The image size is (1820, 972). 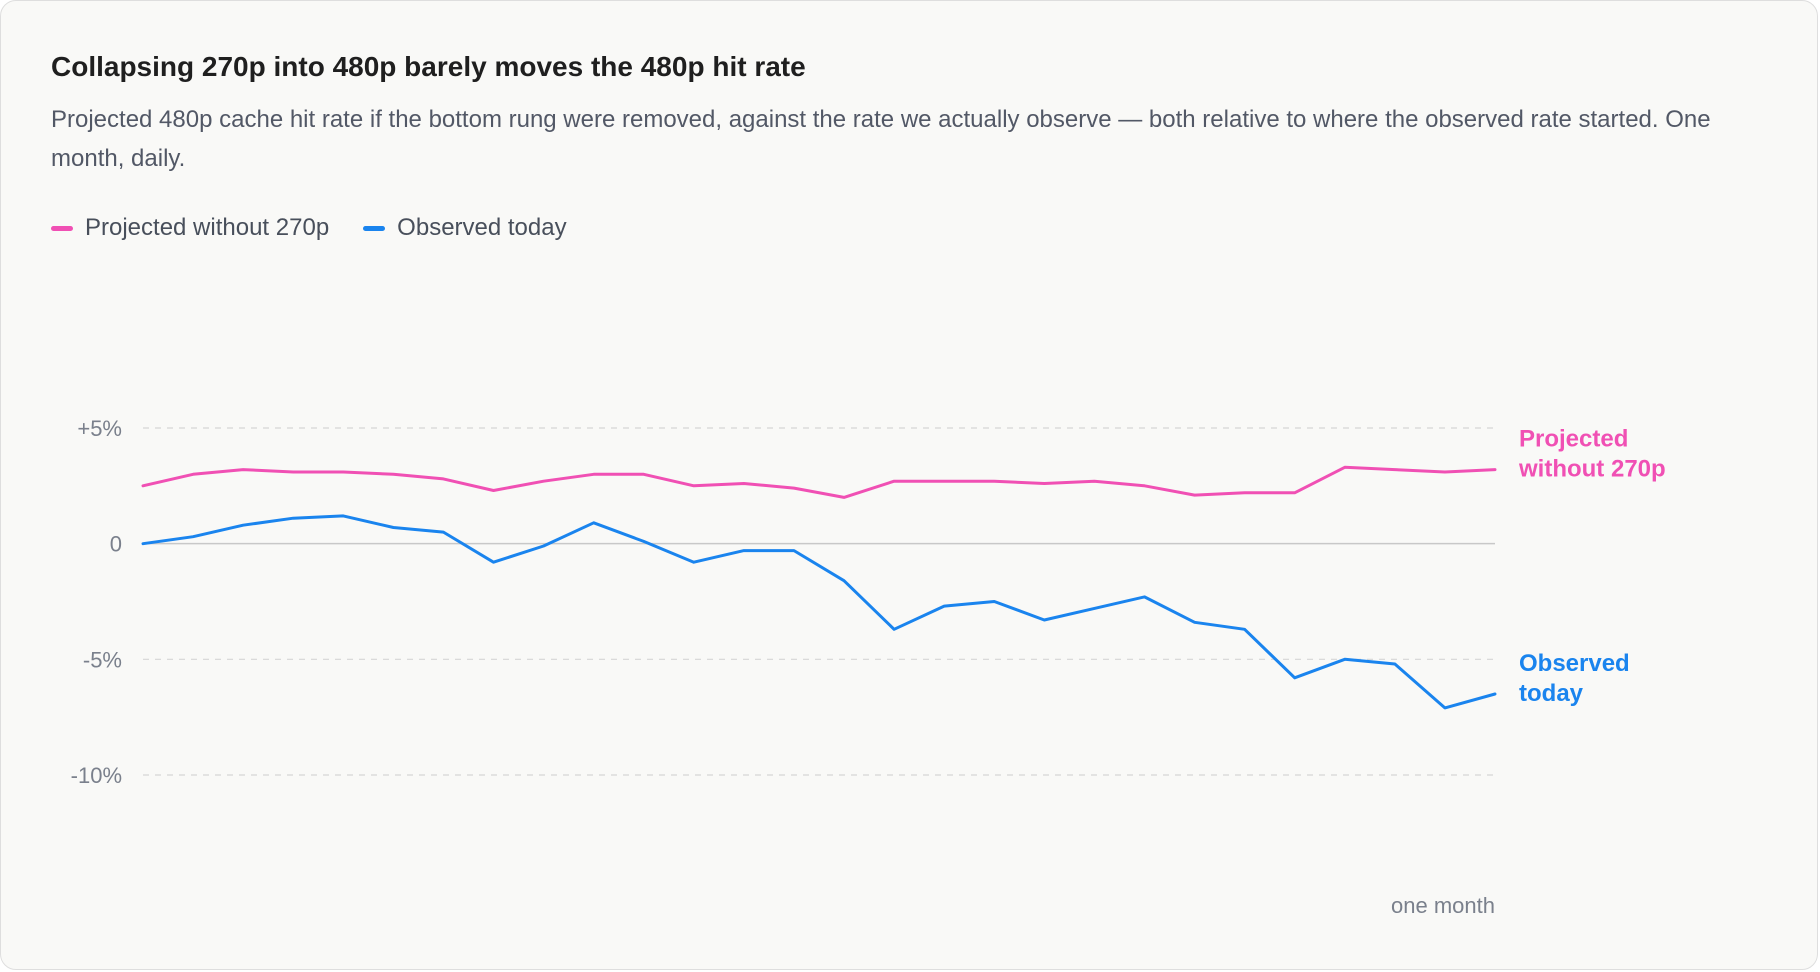 I want to click on y-tick-label: -10%, so click(x=96, y=775).